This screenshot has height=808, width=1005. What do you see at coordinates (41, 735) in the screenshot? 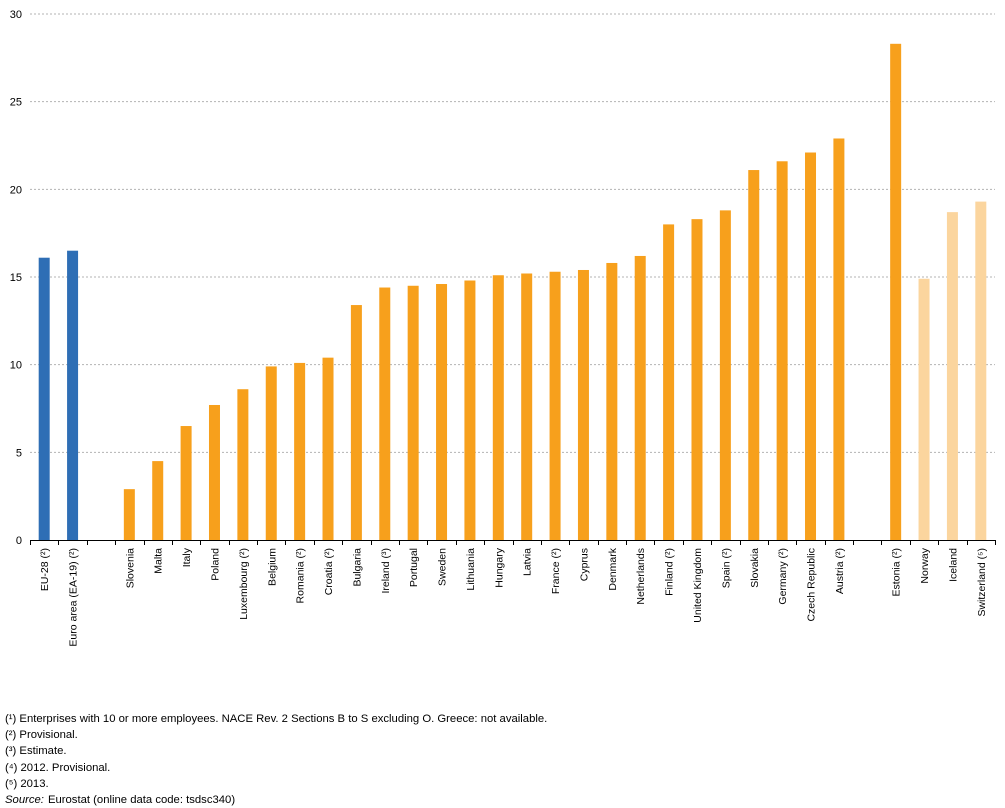
I see `footnote-2: (²) Provisional.` at bounding box center [41, 735].